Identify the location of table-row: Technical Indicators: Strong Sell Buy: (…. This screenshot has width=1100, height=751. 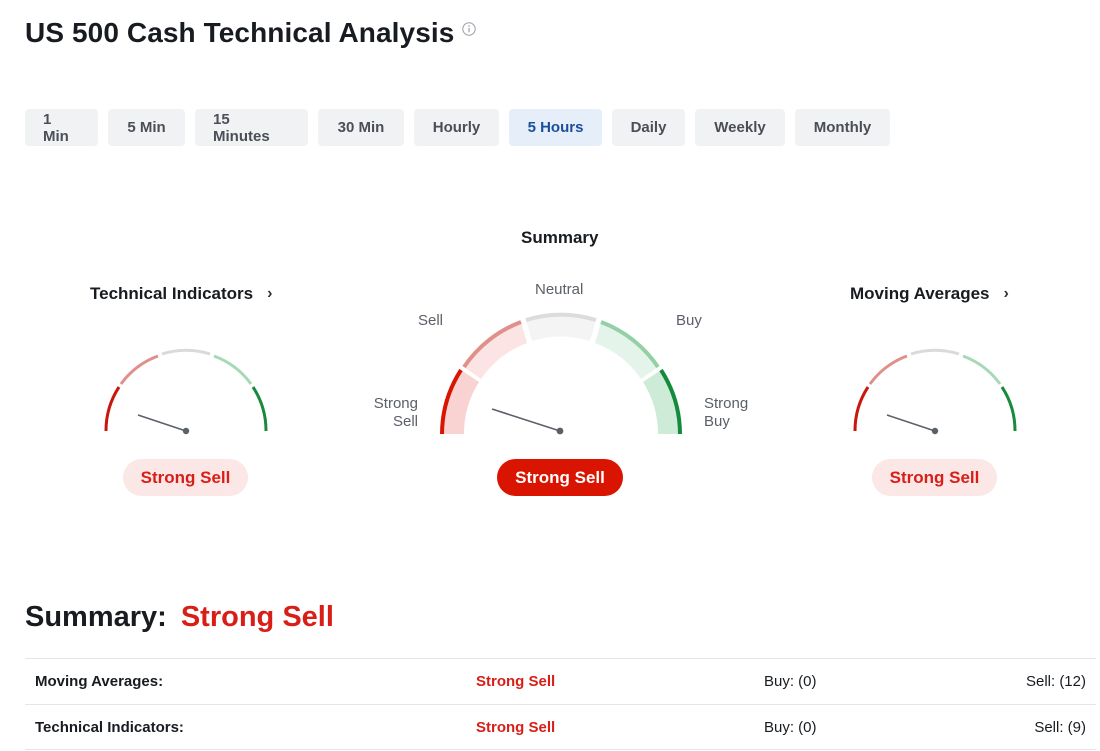
(560, 727).